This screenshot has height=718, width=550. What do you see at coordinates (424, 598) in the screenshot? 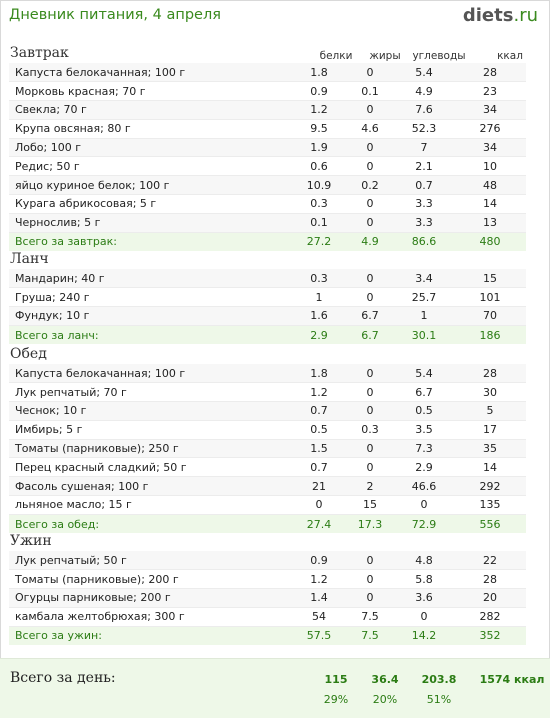
I see `value-carbs: 3.6` at bounding box center [424, 598].